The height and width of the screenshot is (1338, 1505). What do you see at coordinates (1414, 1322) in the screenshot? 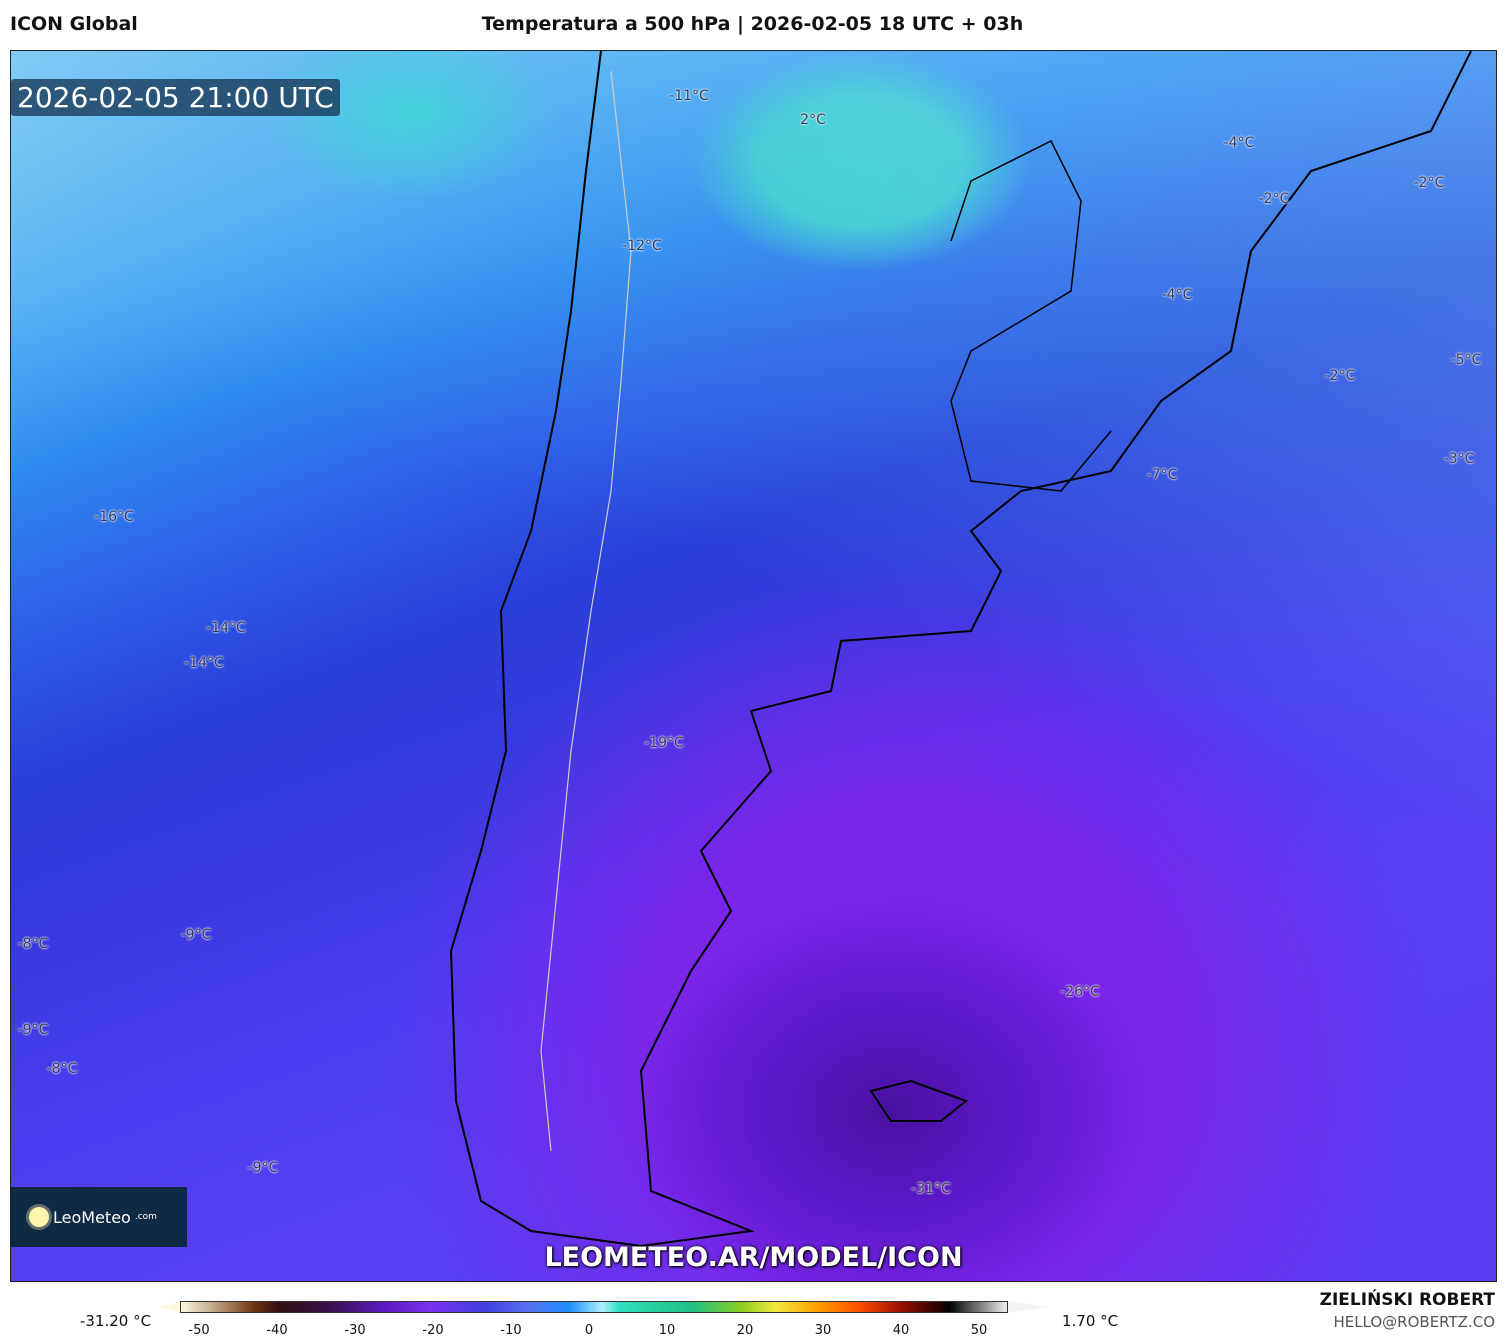
I see `author-email: HELLO@ROBERTZ.CO` at bounding box center [1414, 1322].